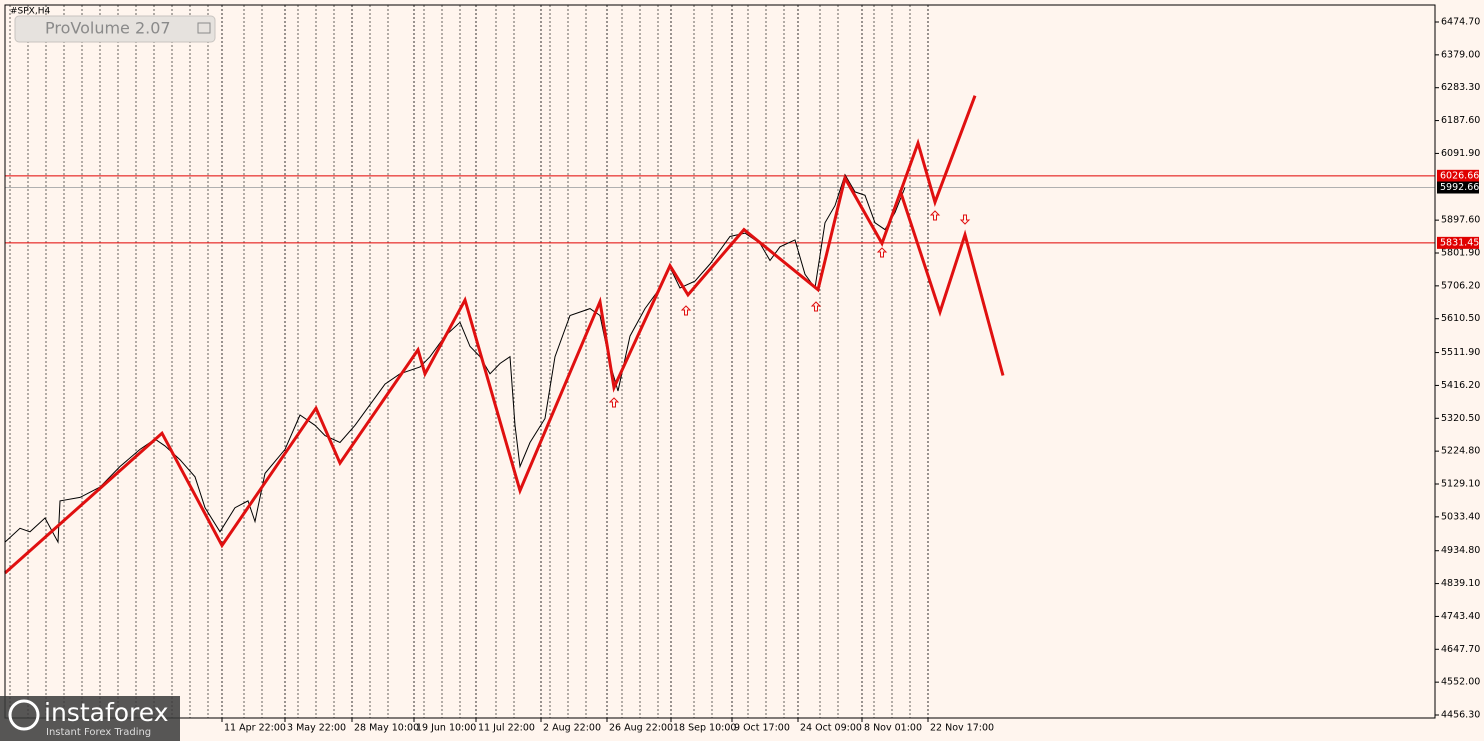 The width and height of the screenshot is (1484, 741). I want to click on y-tick-label: 5320.50, so click(1460, 418).